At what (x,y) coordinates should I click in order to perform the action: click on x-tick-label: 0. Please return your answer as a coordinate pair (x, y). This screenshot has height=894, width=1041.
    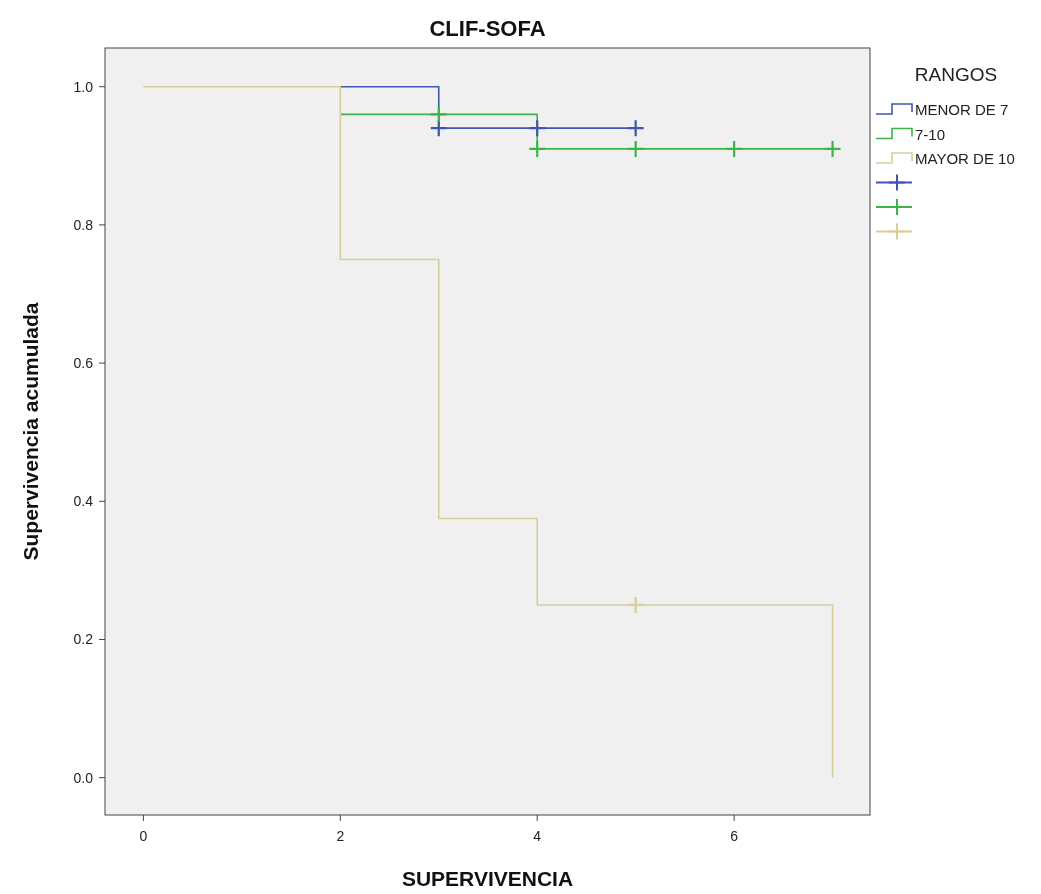
    Looking at the image, I should click on (143, 836).